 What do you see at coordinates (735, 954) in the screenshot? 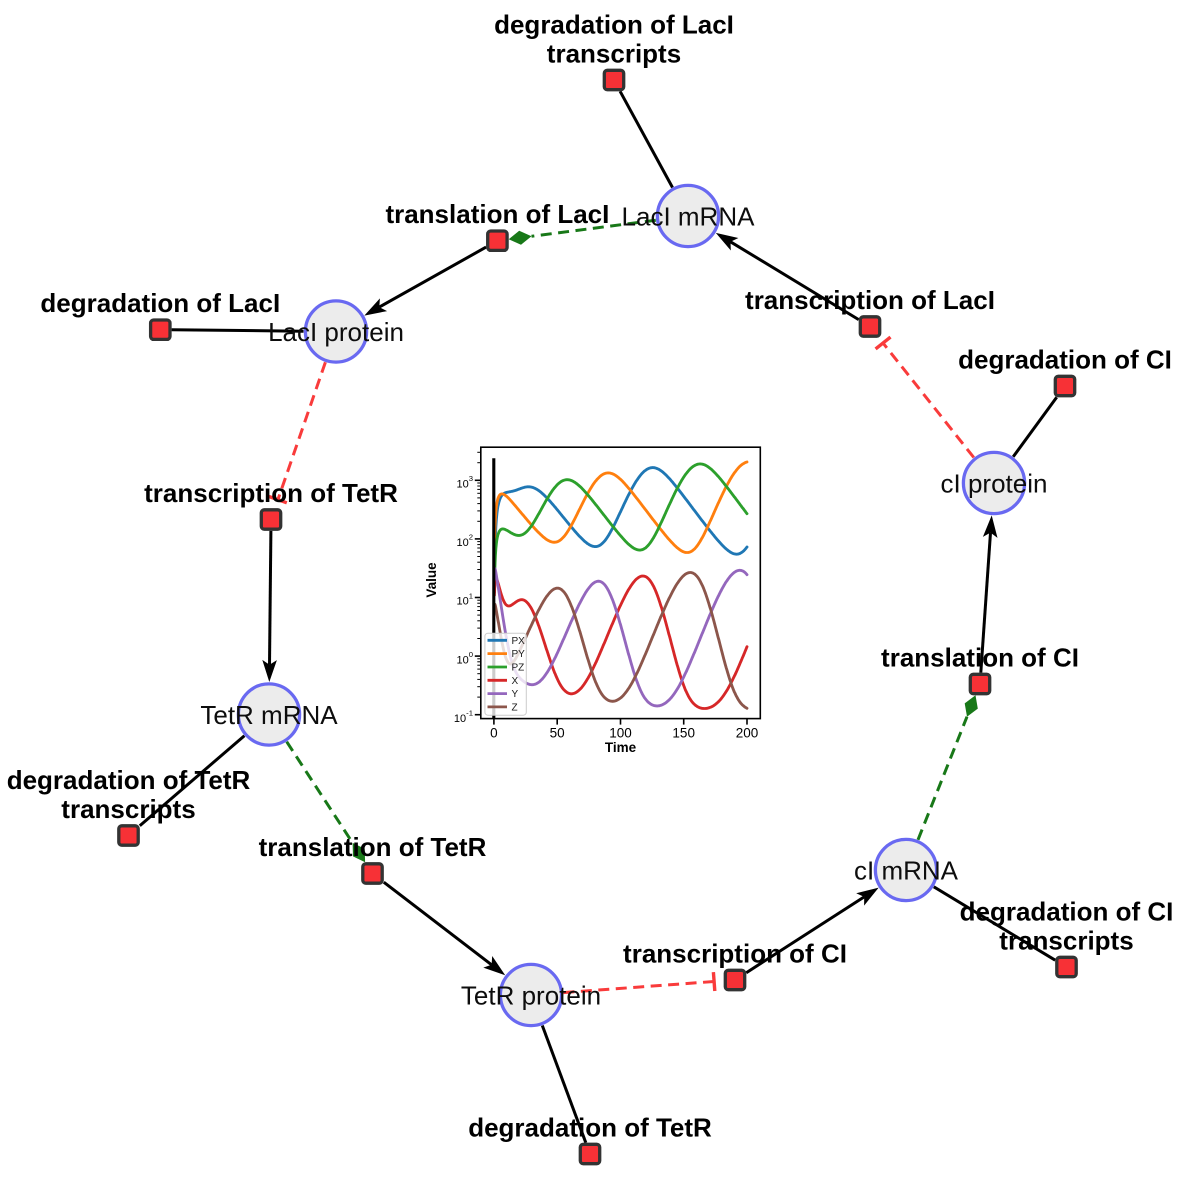
I see `svg-text: transcription of CI` at bounding box center [735, 954].